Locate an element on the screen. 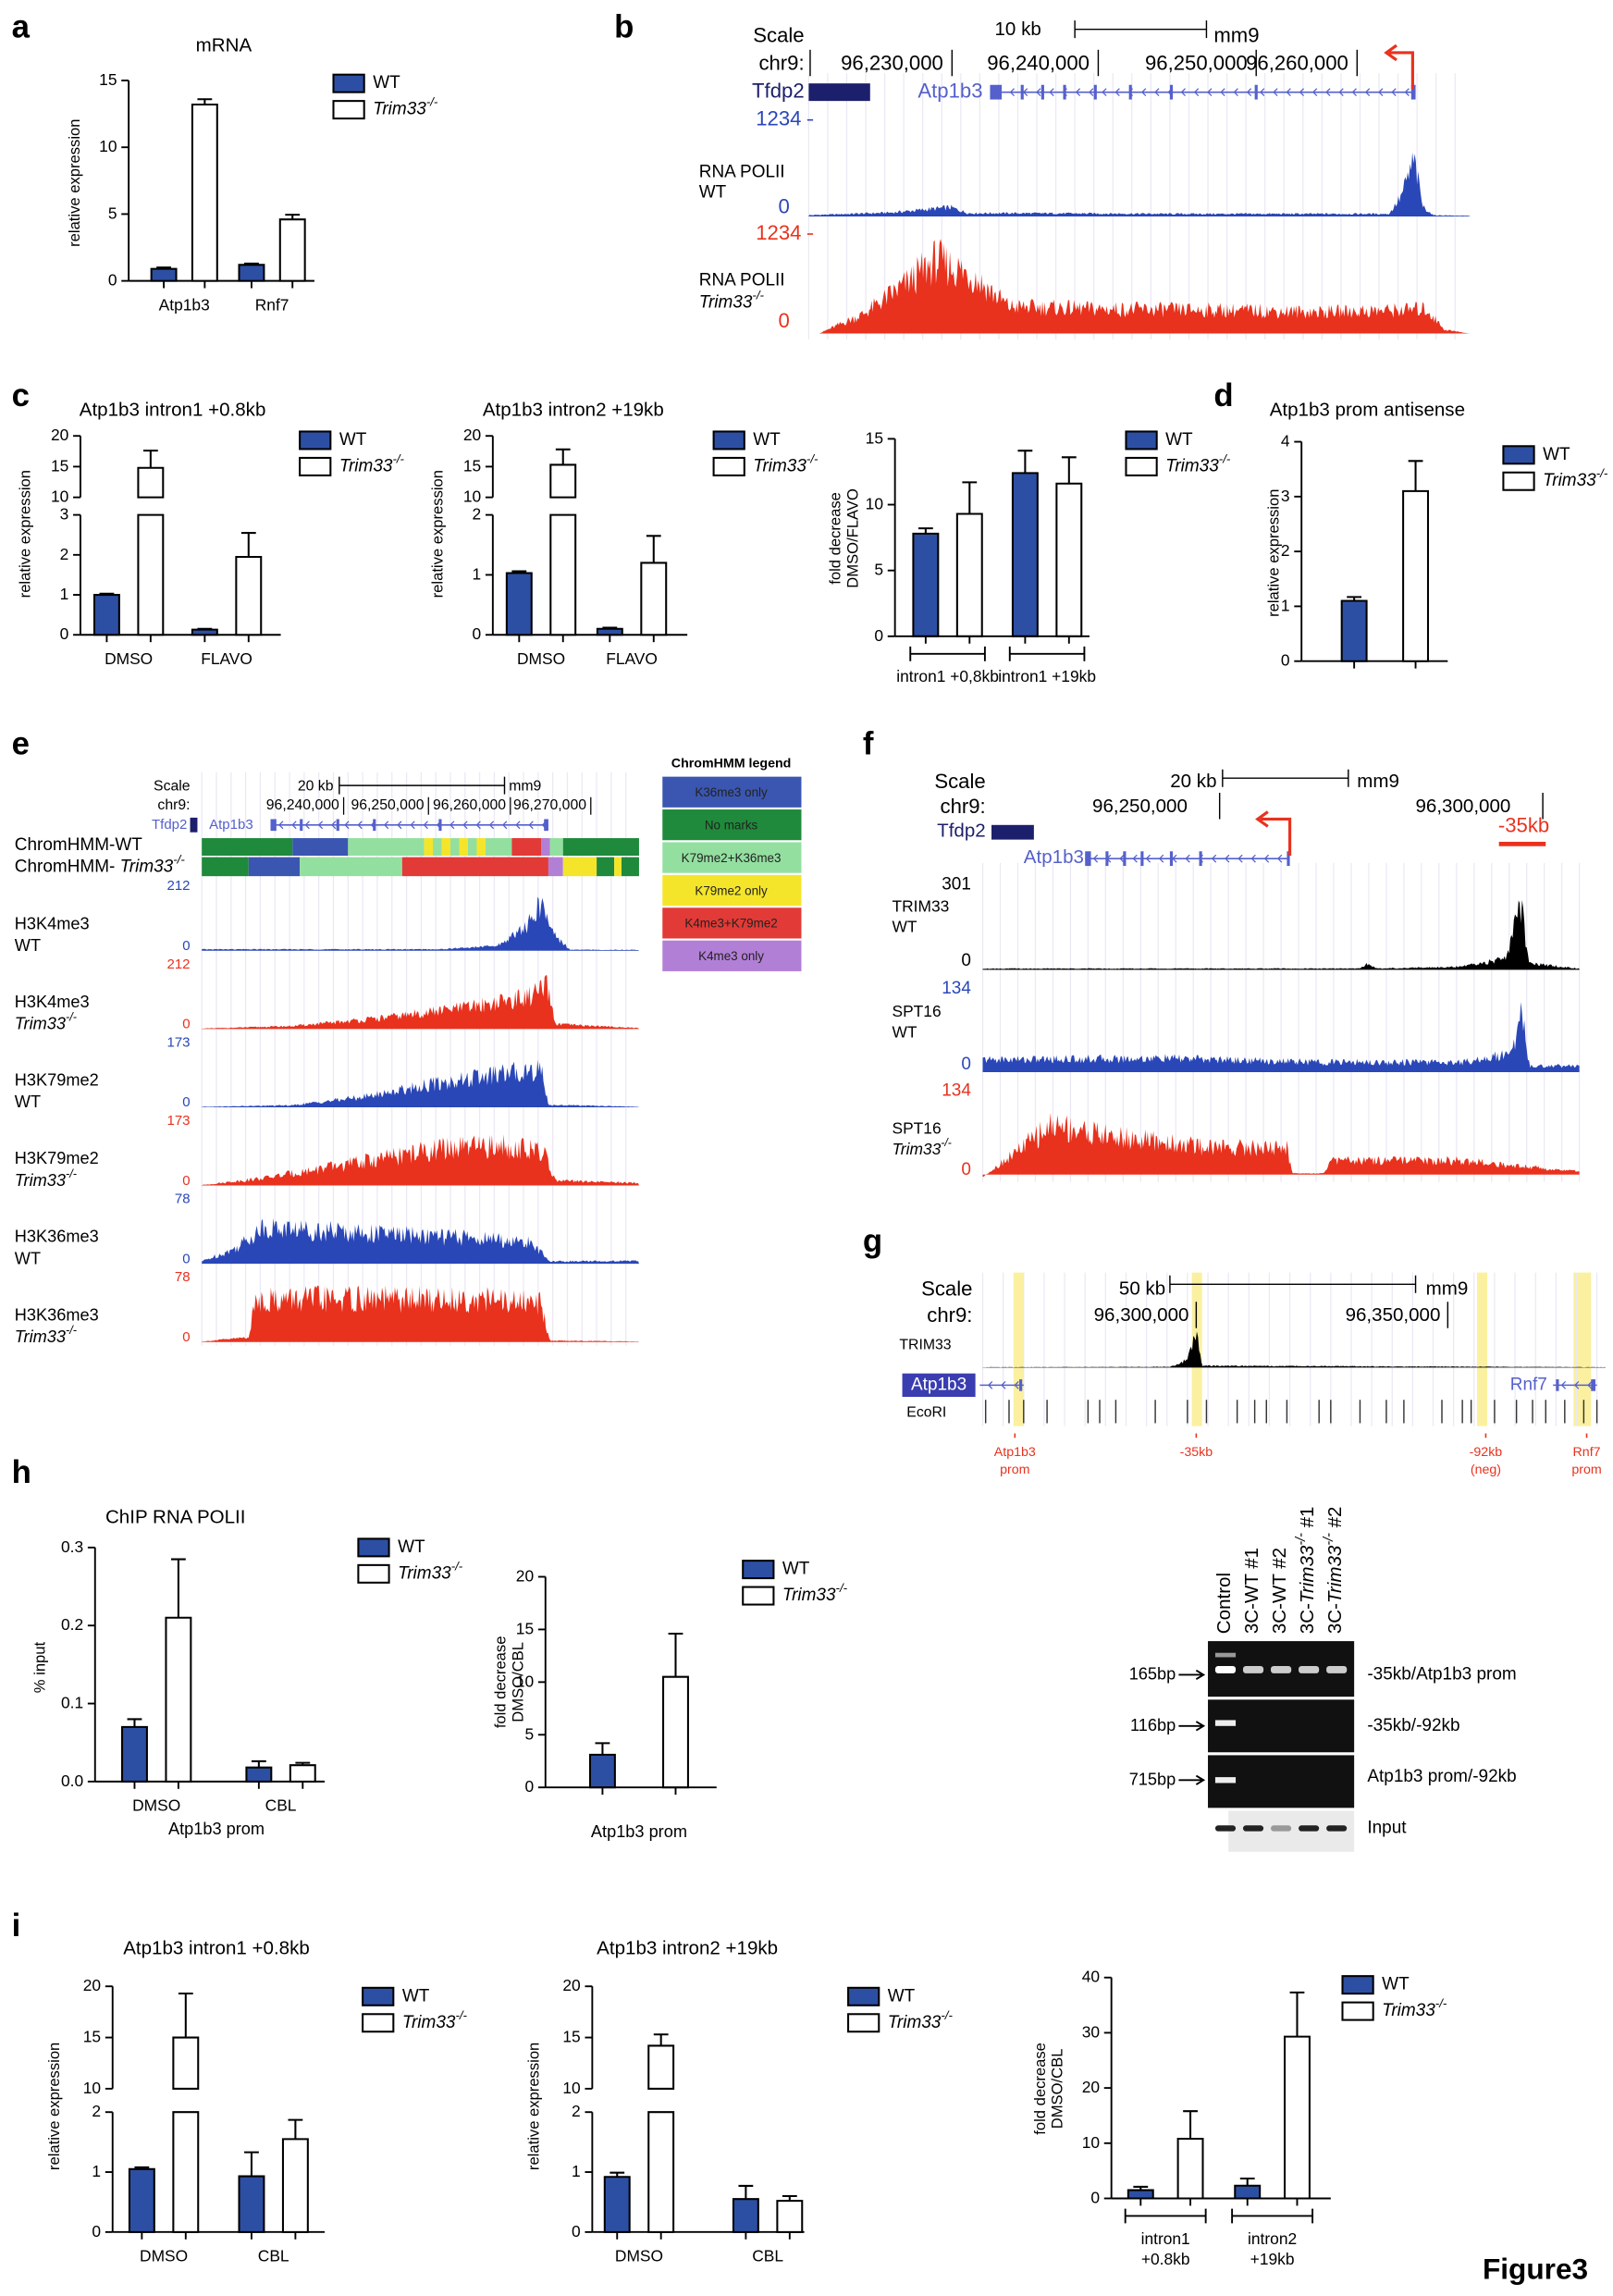 The height and width of the screenshot is (2296, 1613). text-run: Tfdp2 is located at coordinates (169, 825).